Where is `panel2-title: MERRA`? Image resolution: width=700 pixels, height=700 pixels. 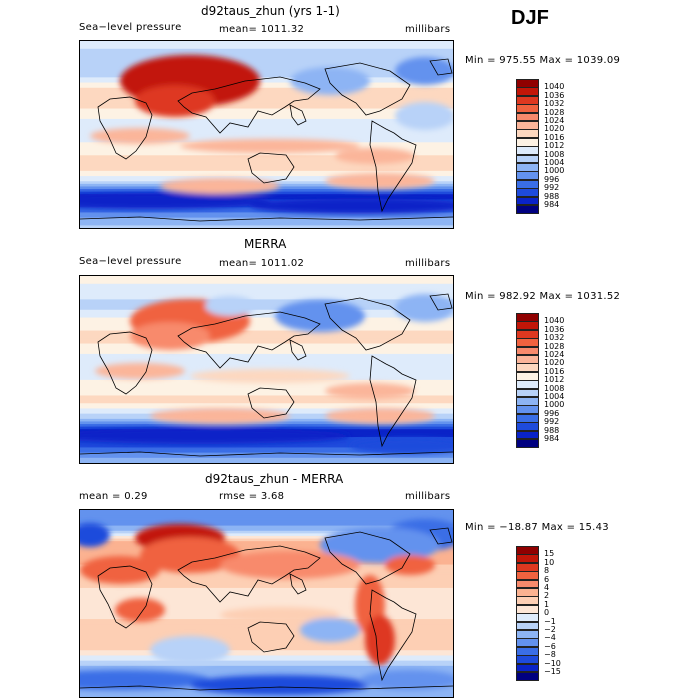
panel2-title: MERRA is located at coordinates (265, 244).